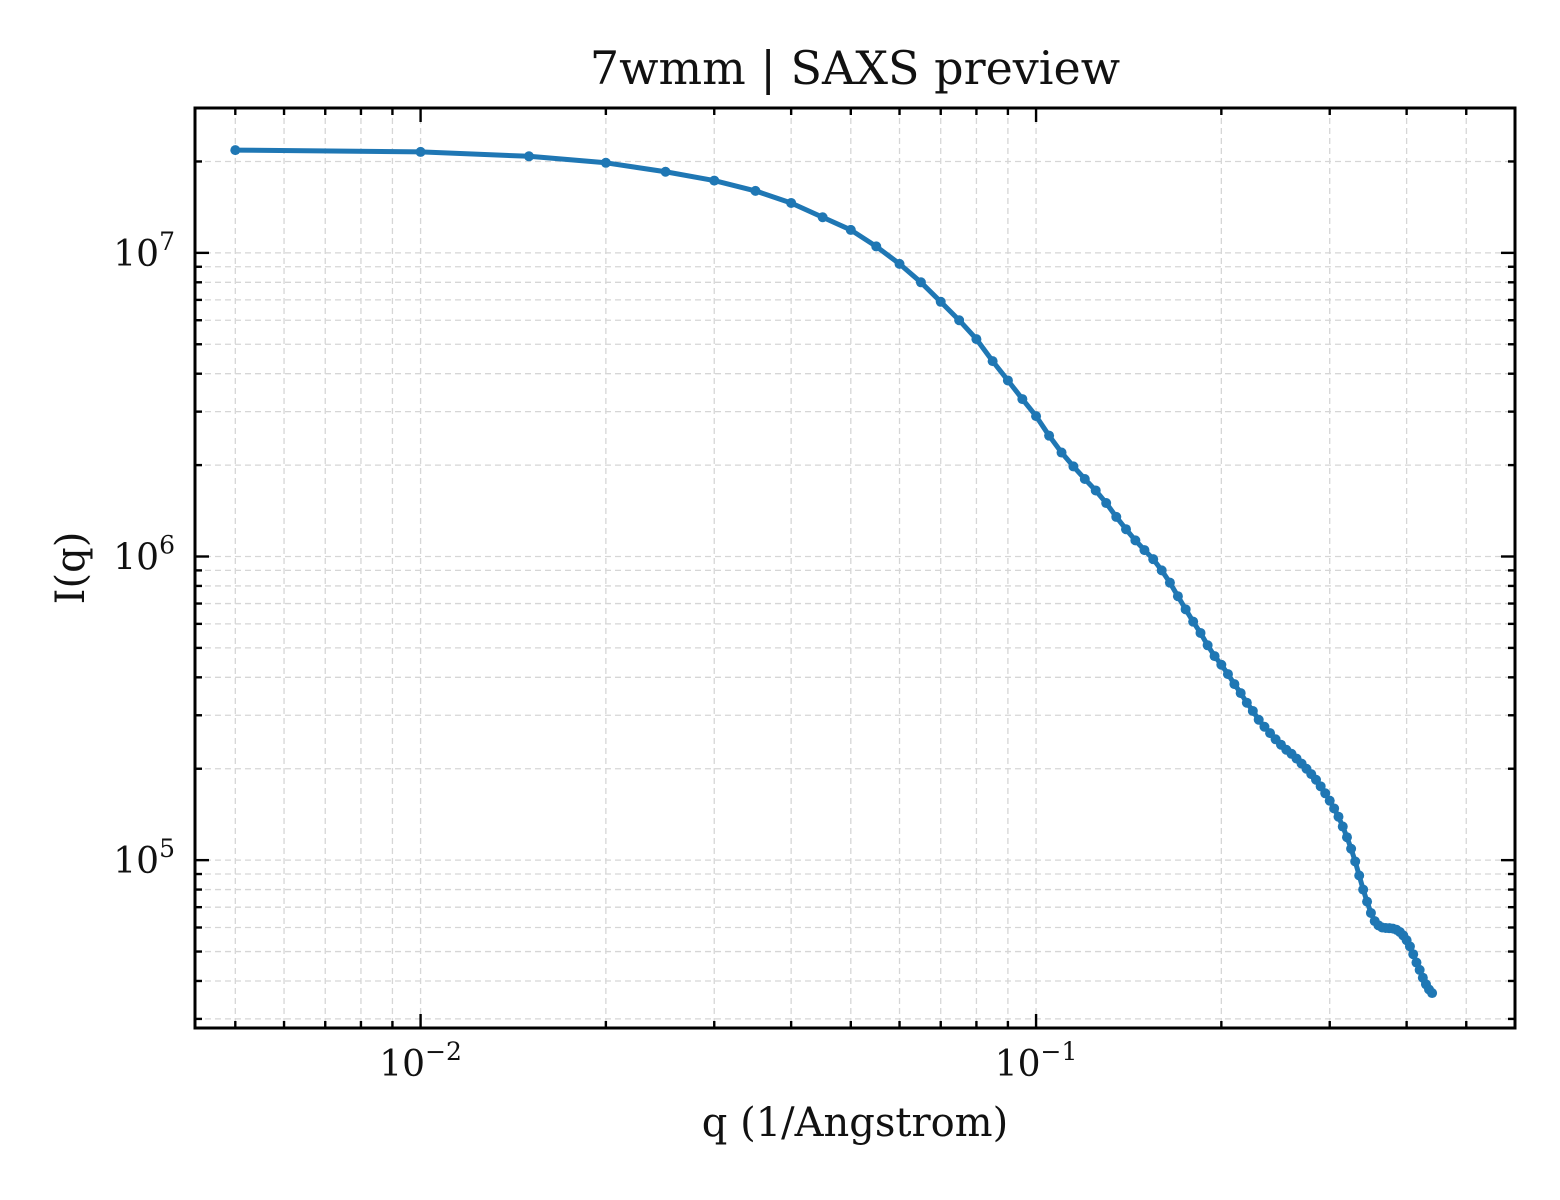  What do you see at coordinates (1059, 1051) in the screenshot?
I see `x-tick-label-exponent: −1` at bounding box center [1059, 1051].